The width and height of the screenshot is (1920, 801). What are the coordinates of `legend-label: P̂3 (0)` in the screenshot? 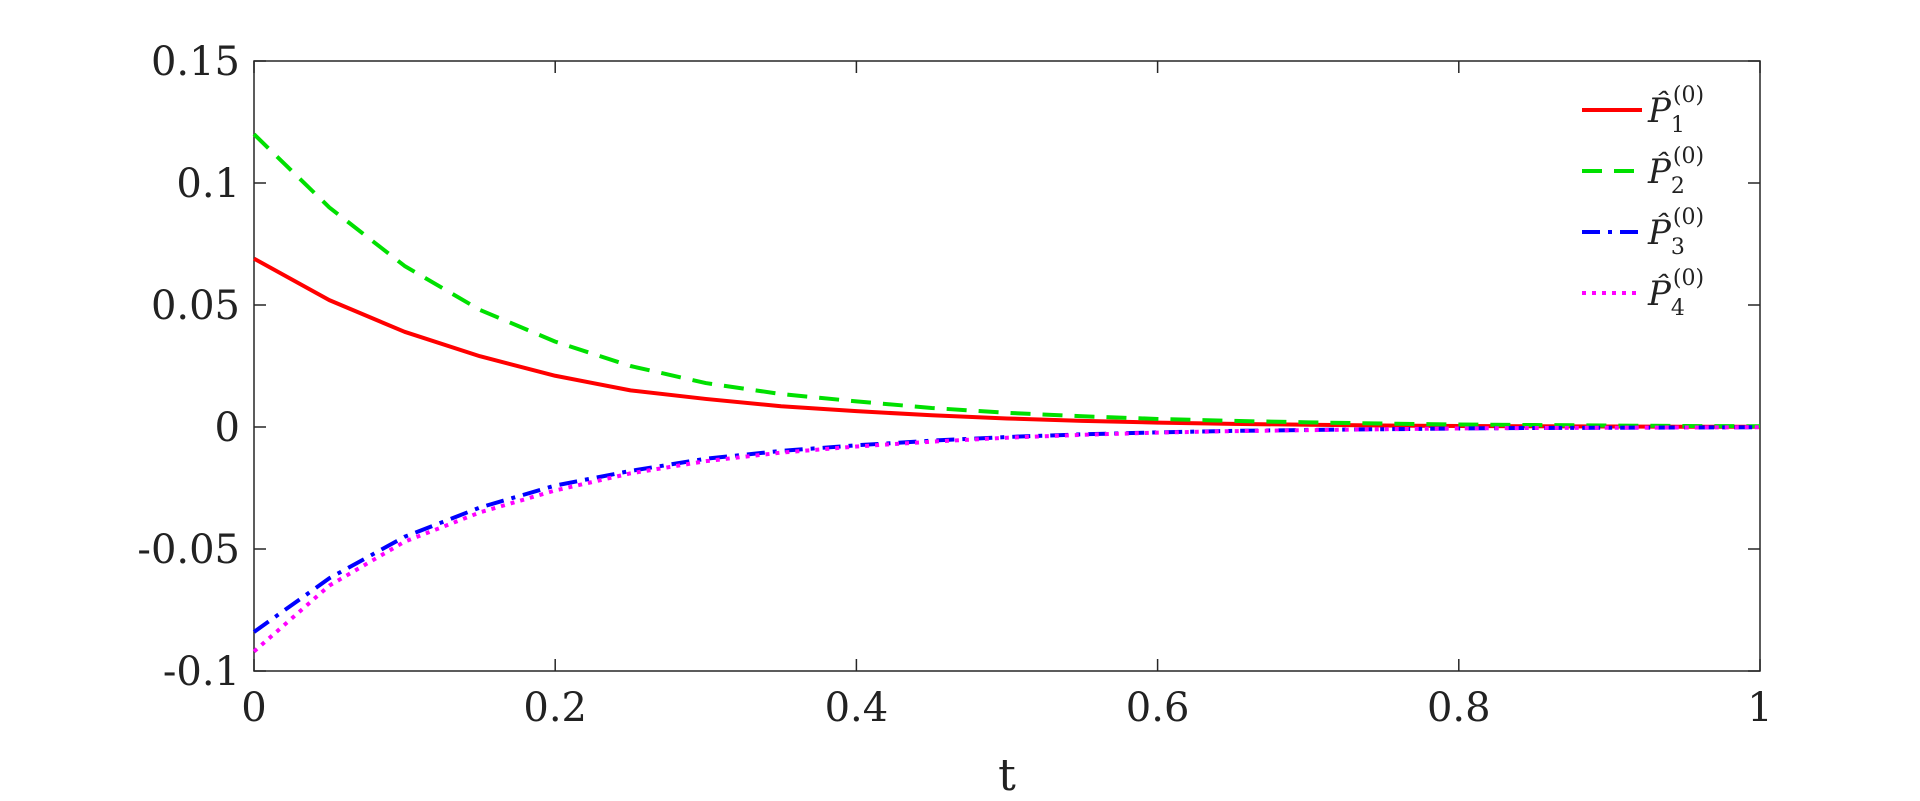 It's located at (1675, 232).